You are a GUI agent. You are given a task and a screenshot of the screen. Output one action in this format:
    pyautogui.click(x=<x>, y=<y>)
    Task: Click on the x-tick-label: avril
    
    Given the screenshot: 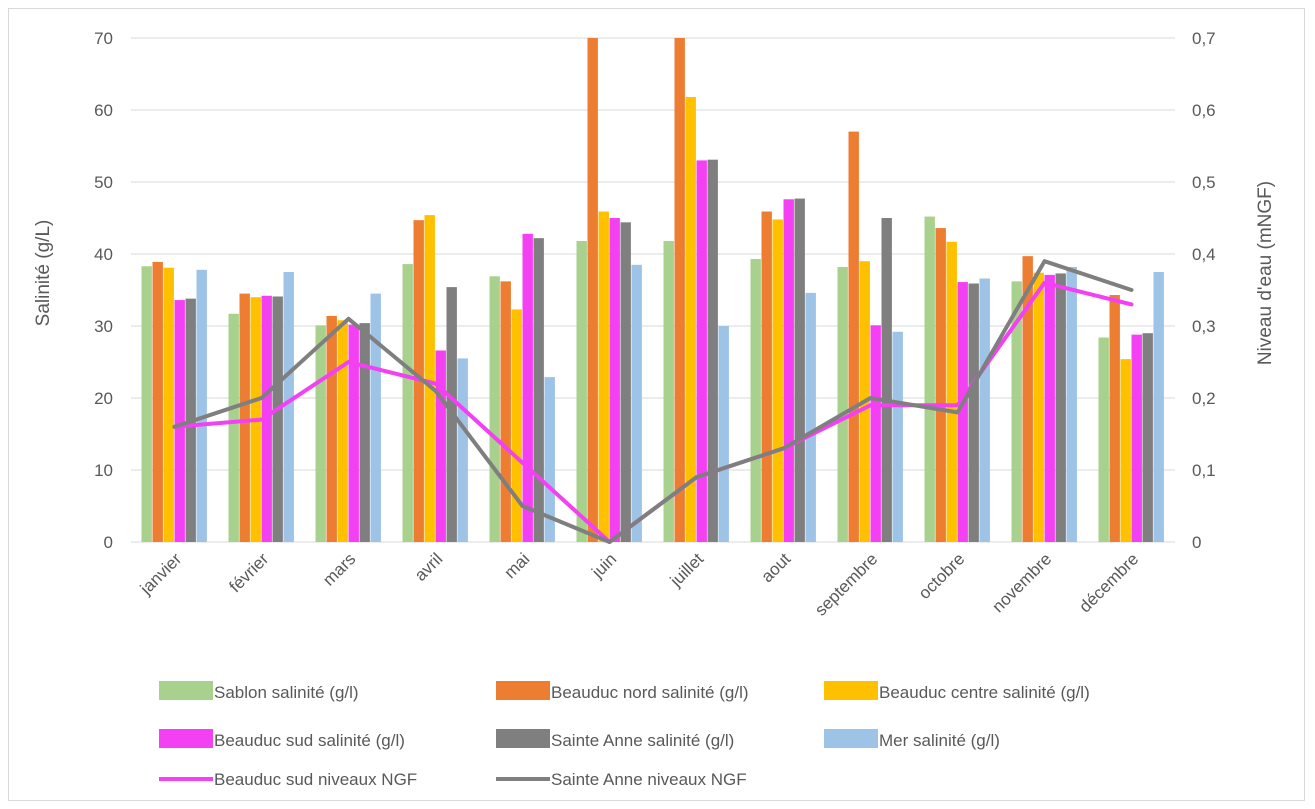 What is the action you would take?
    pyautogui.click(x=428, y=566)
    